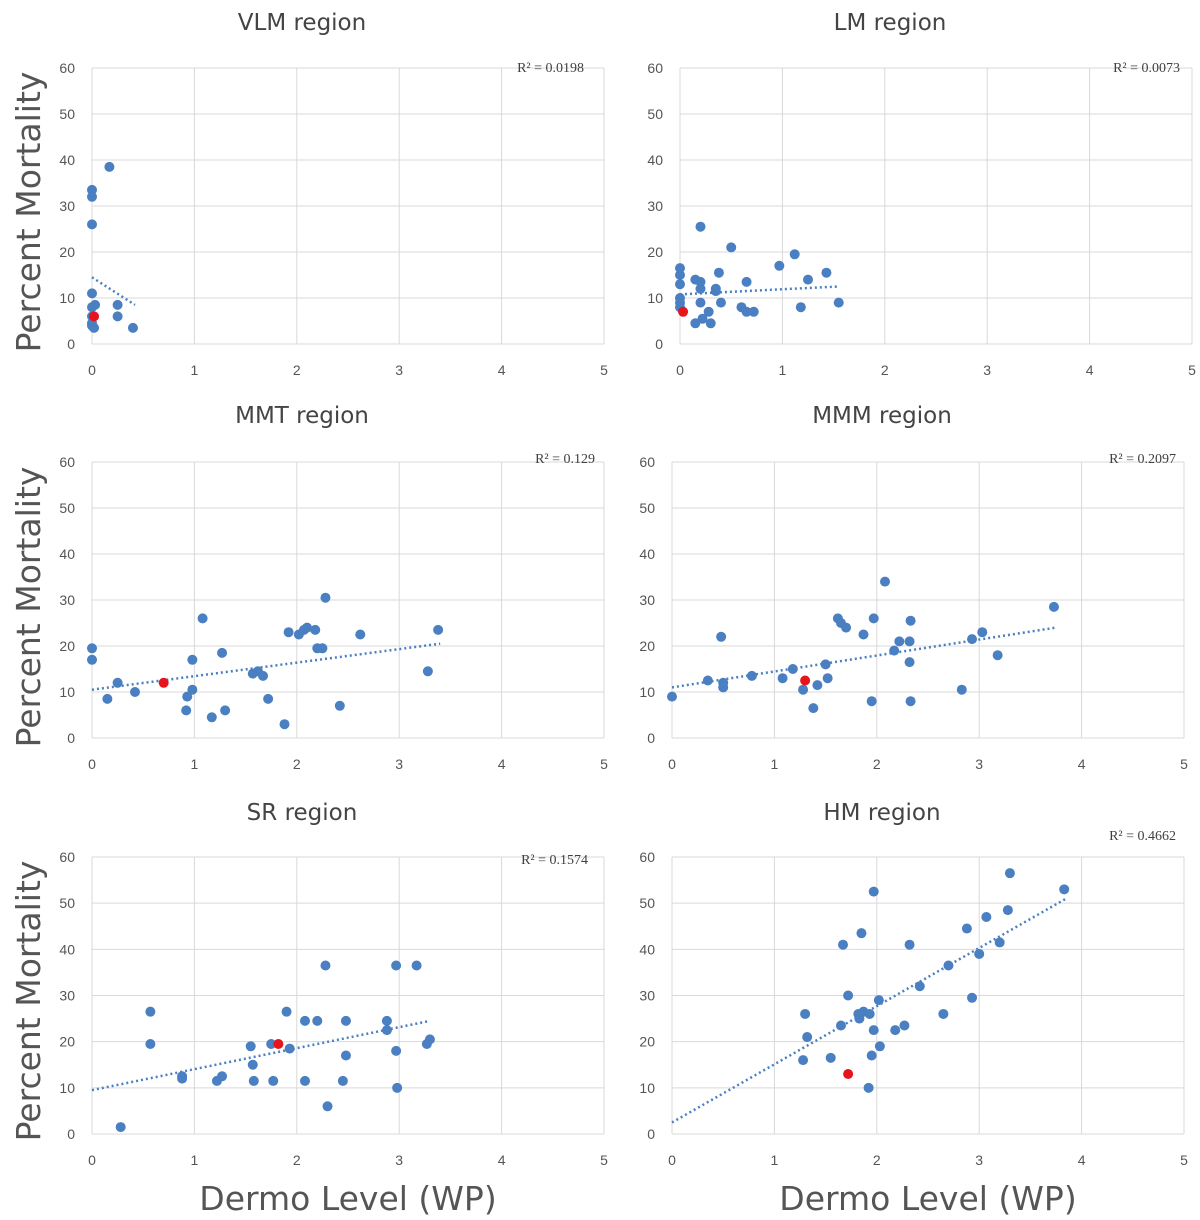  What do you see at coordinates (347, 1198) in the screenshot?
I see `x-axis-label-left: Dermo Level (WP)` at bounding box center [347, 1198].